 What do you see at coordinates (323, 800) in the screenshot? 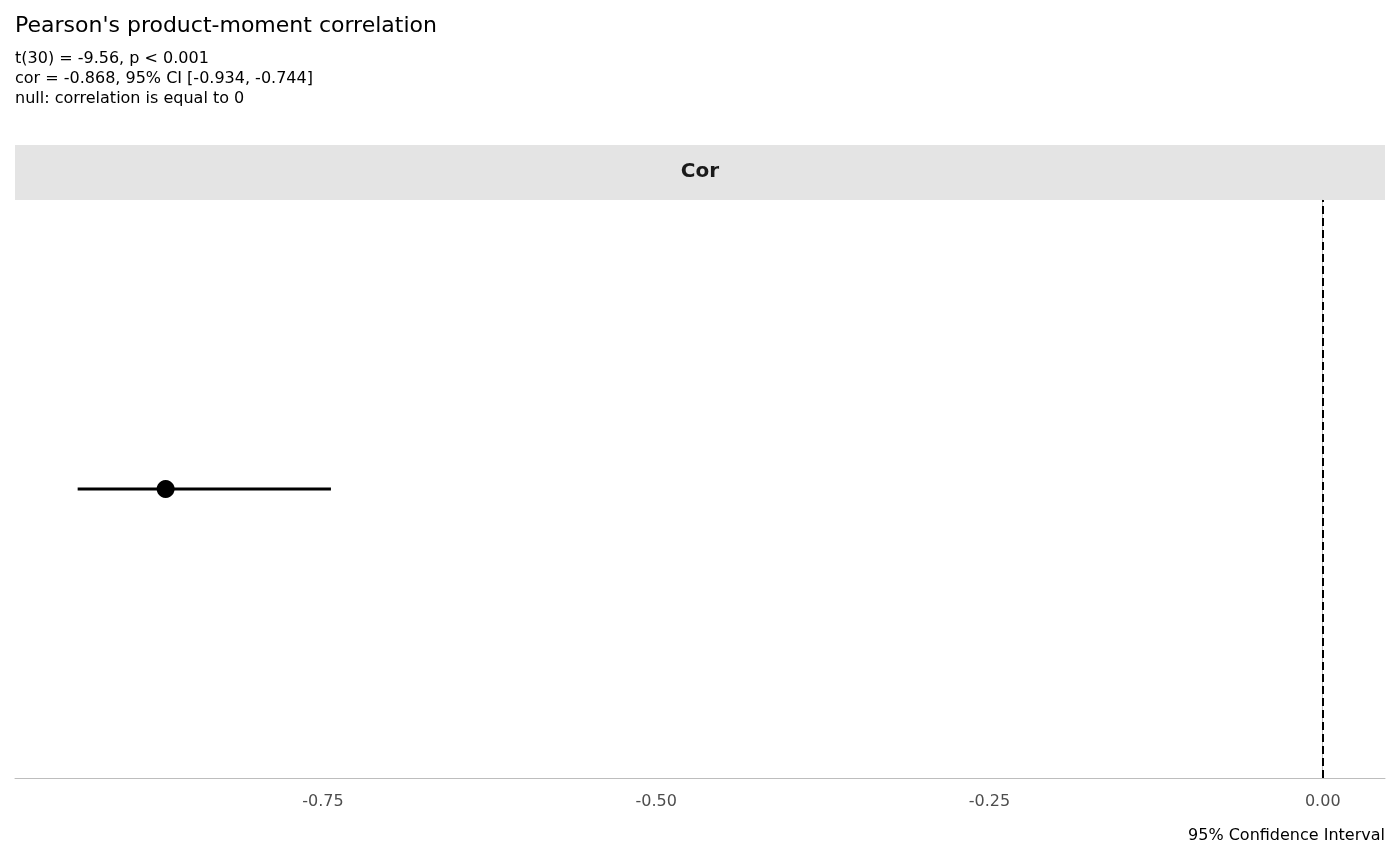
I see `x-tick-label: -0.75` at bounding box center [323, 800].